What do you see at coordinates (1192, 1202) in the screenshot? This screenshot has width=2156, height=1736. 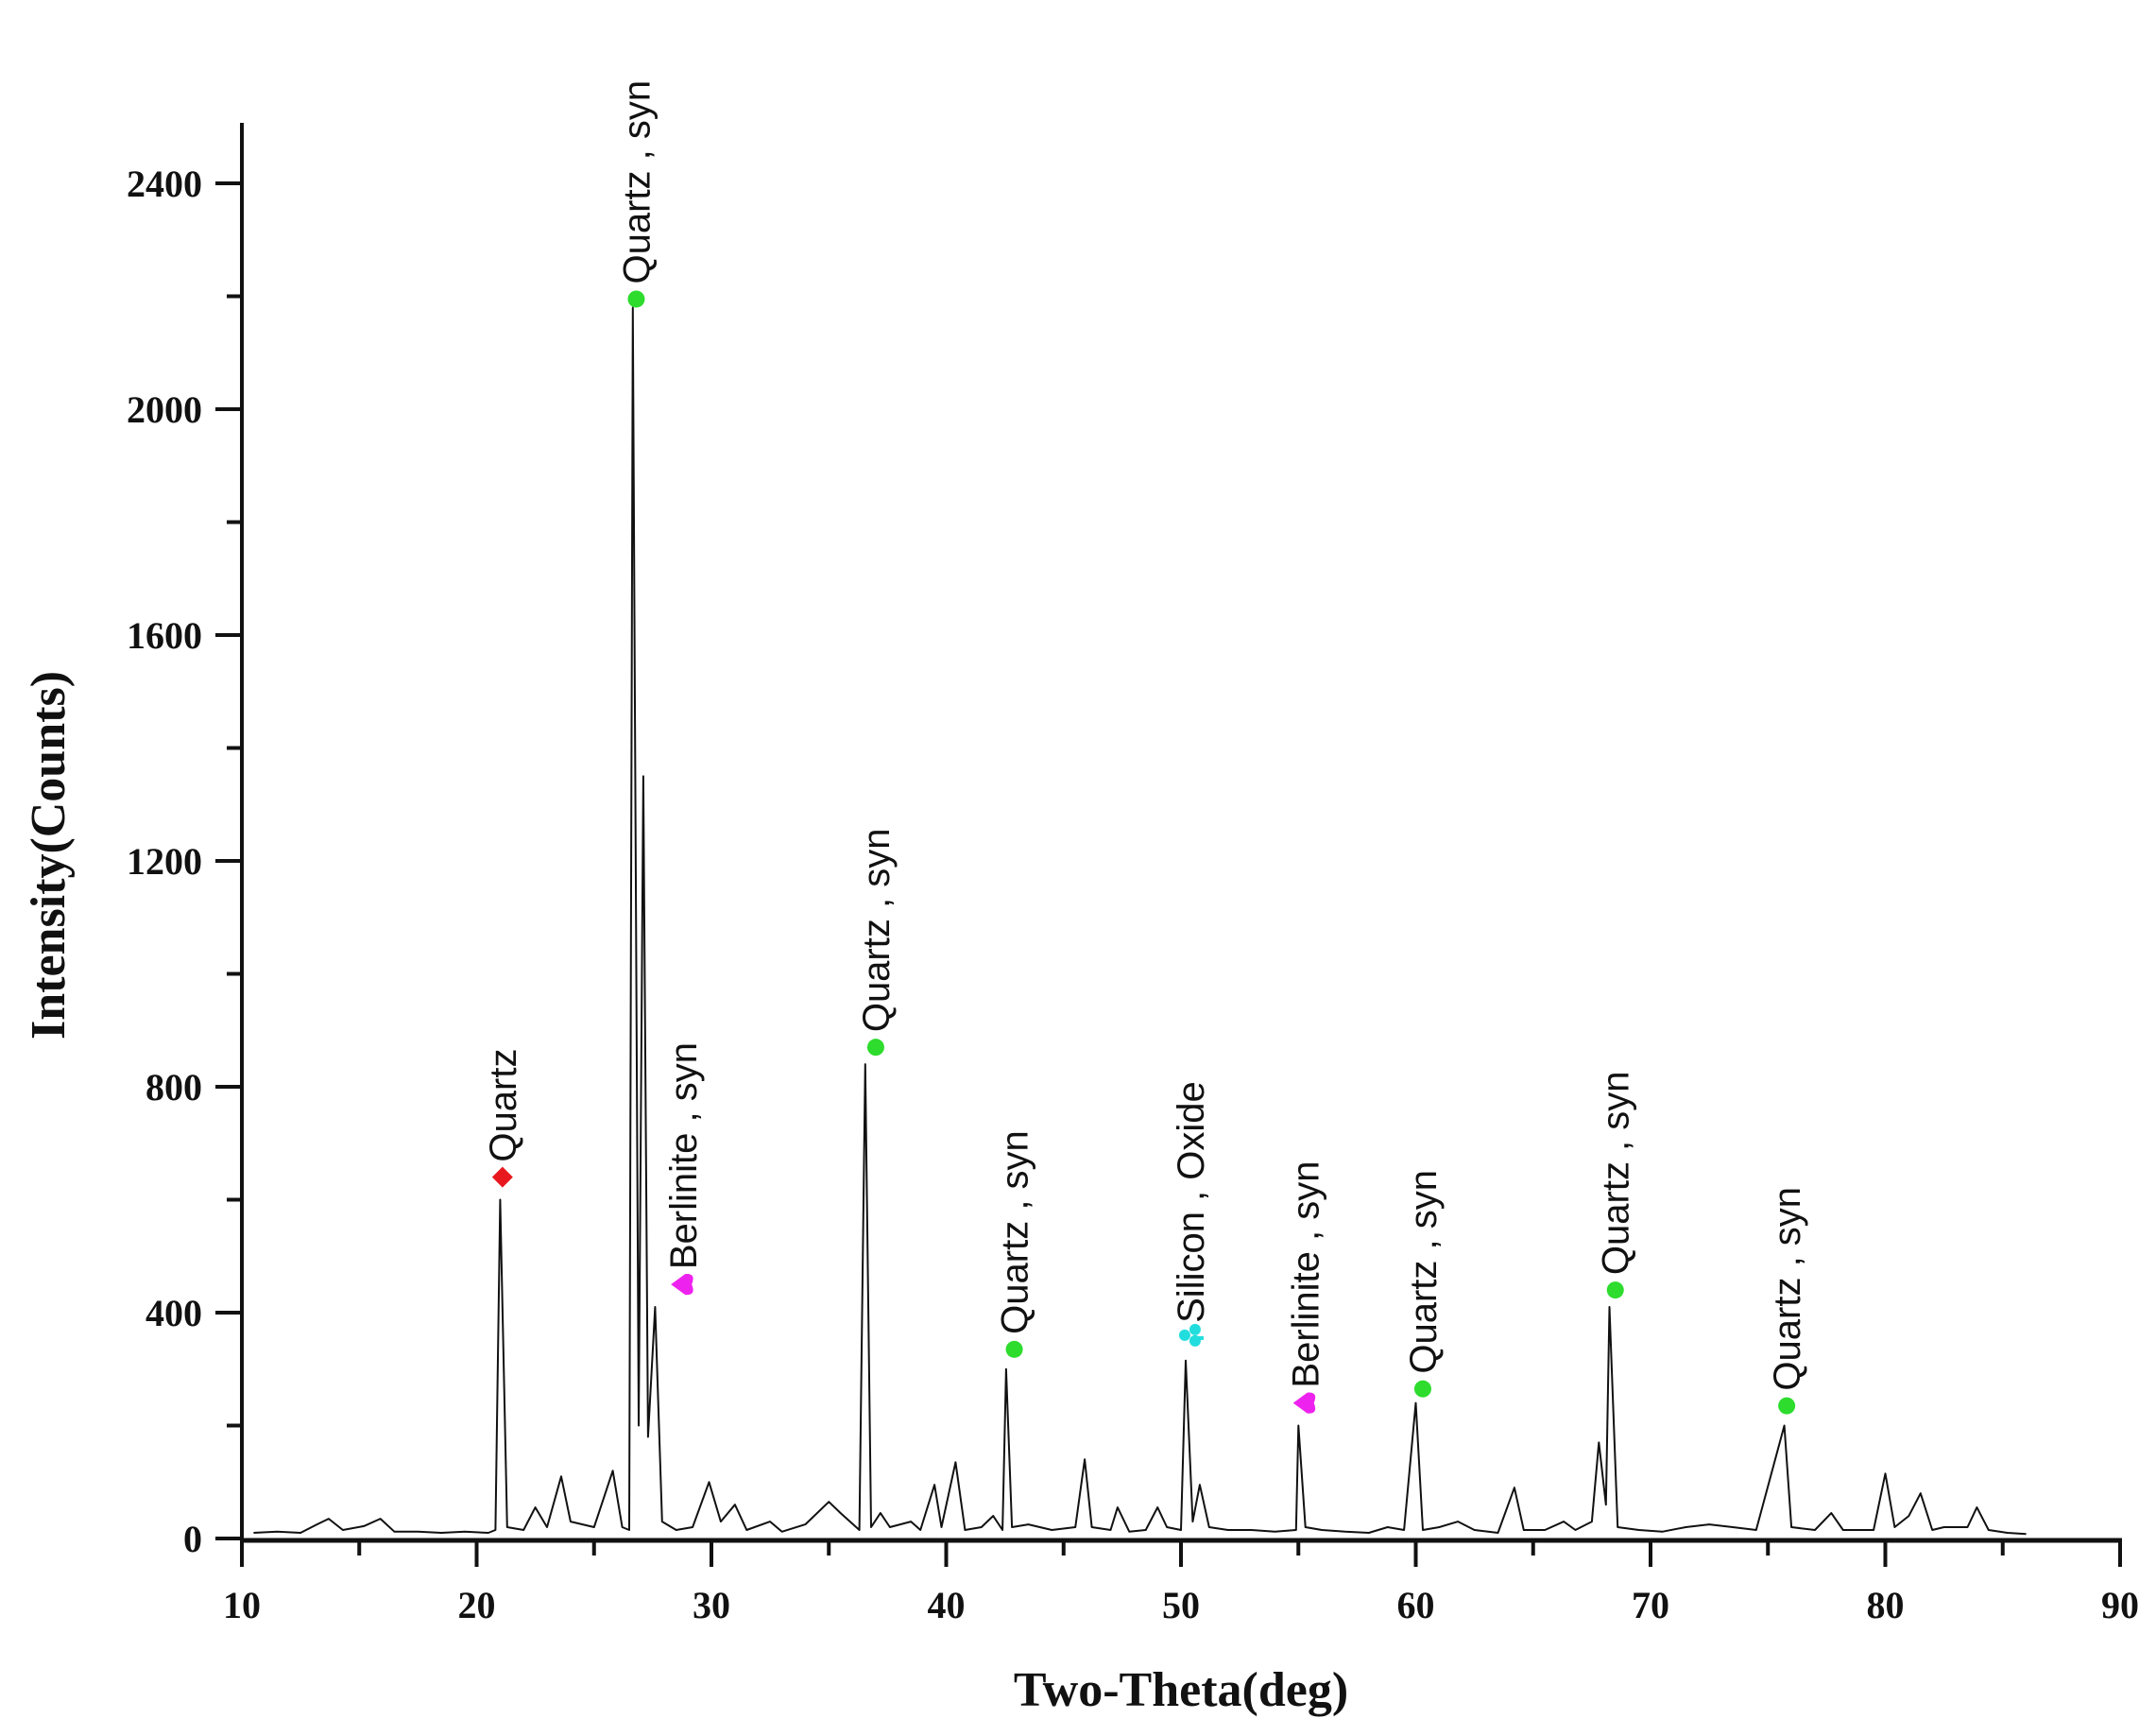 I see `peak-label: Silicon , Oxide` at bounding box center [1192, 1202].